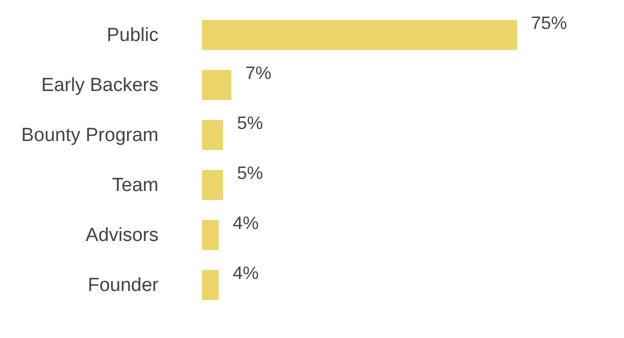 The image size is (624, 338). I want to click on y-tick-label: Early Backers, so click(99, 85).